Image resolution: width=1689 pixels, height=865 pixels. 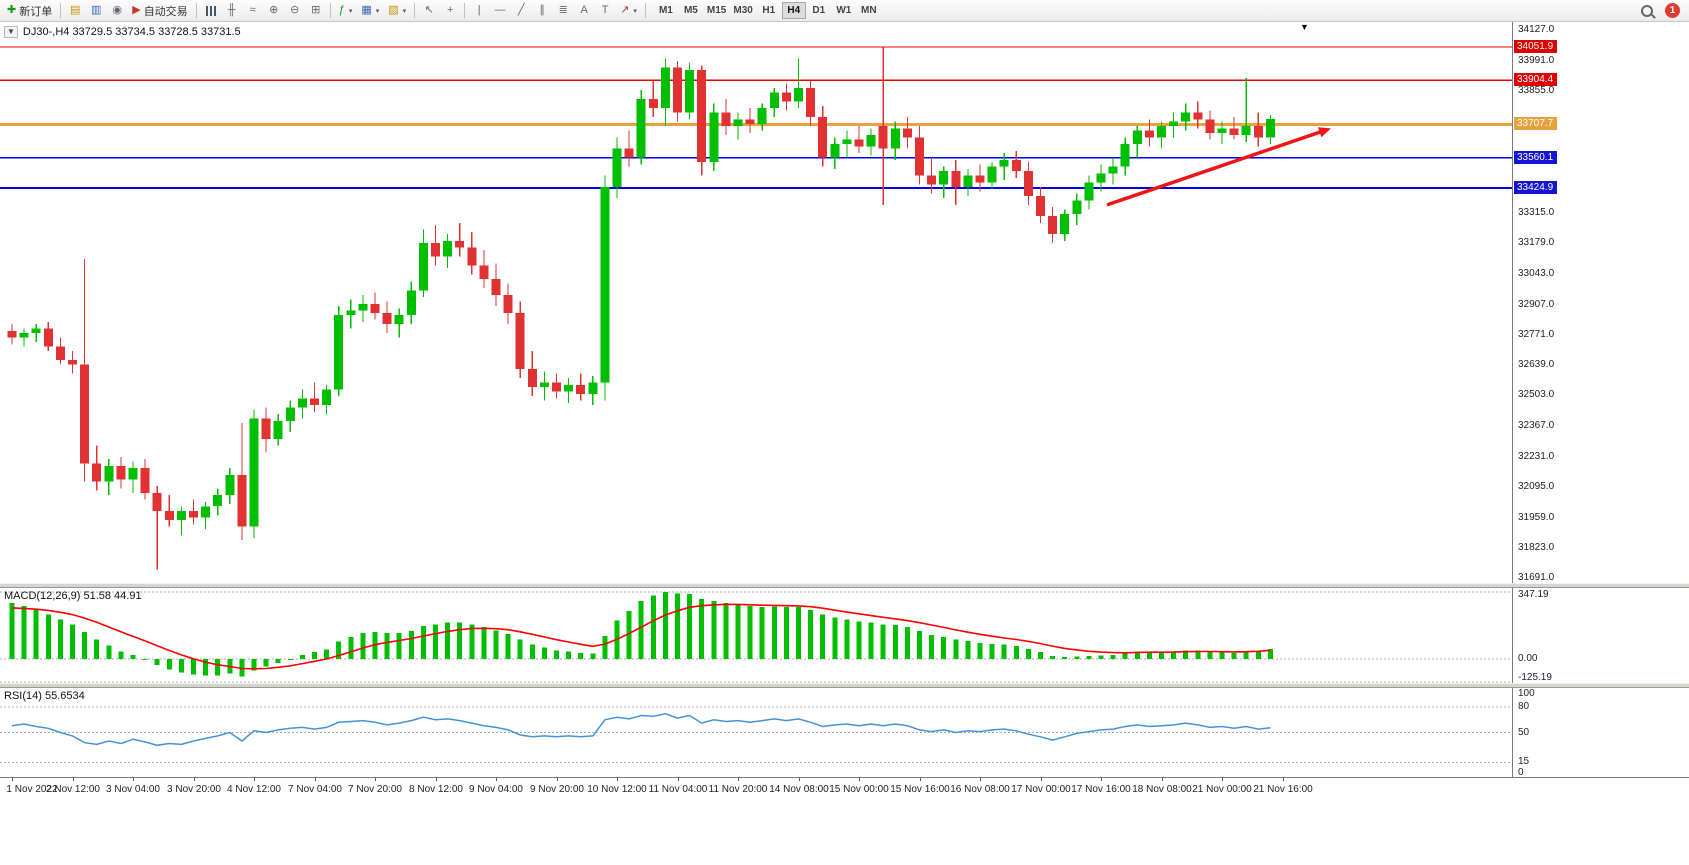 What do you see at coordinates (769, 10) in the screenshot?
I see `timeframe-h1-button: H1` at bounding box center [769, 10].